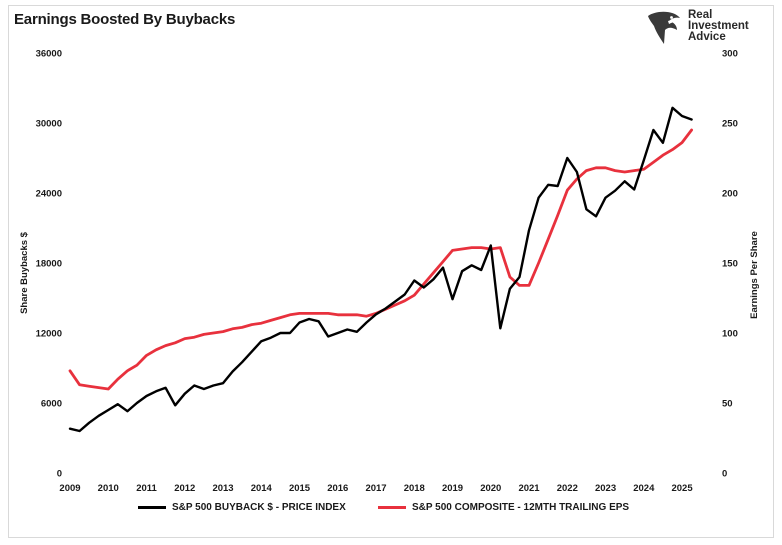 This screenshot has height=545, width=782. Describe the element at coordinates (152, 507) in the screenshot. I see `legend-swatch-buyback` at that location.